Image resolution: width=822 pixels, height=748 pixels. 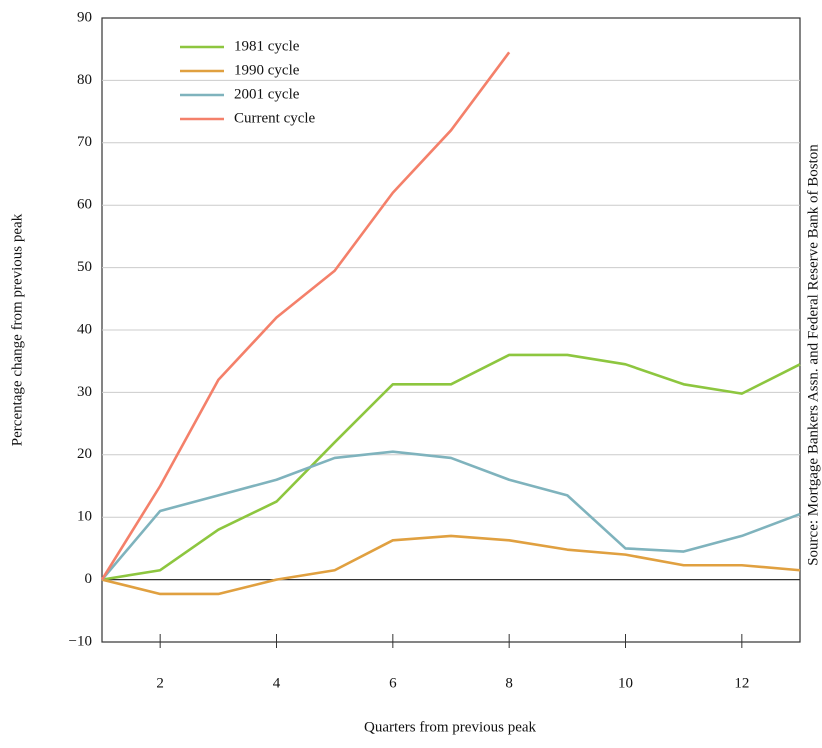 I want to click on y-tick-label: 50, so click(x=84, y=267).